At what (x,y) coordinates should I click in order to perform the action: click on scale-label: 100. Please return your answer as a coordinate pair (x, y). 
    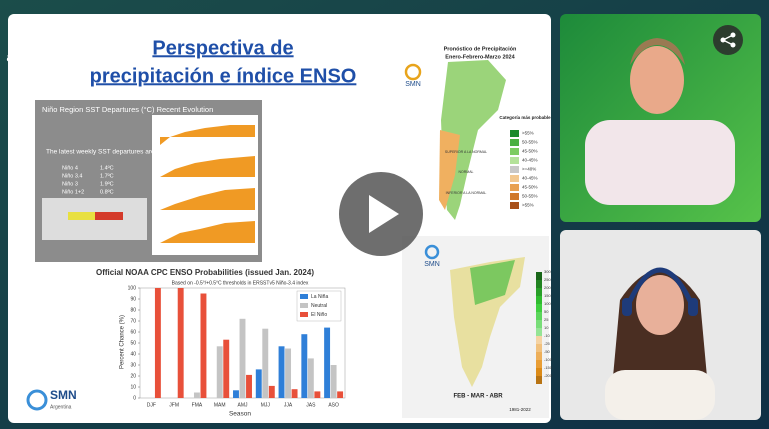
    Looking at the image, I should click on (547, 303).